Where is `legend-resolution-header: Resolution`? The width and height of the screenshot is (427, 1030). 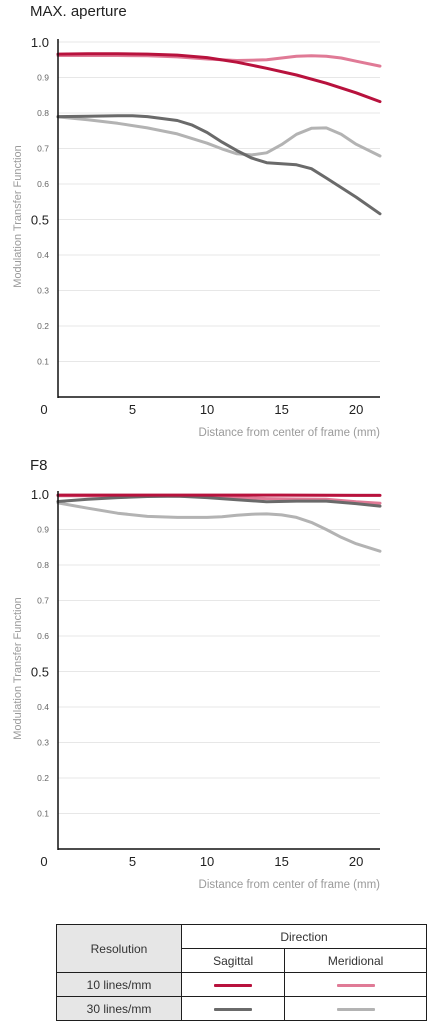
legend-resolution-header: Resolution is located at coordinates (119, 948).